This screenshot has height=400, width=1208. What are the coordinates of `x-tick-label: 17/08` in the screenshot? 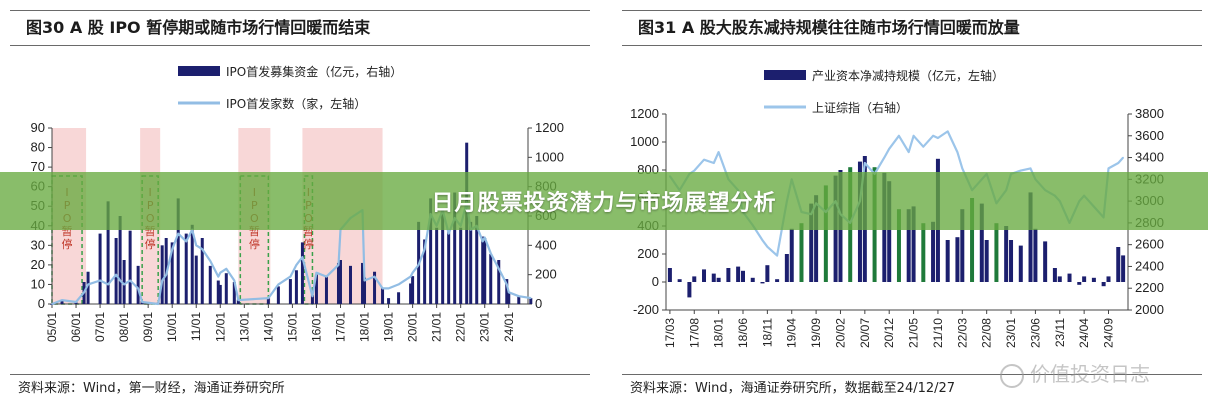 It's located at (694, 333).